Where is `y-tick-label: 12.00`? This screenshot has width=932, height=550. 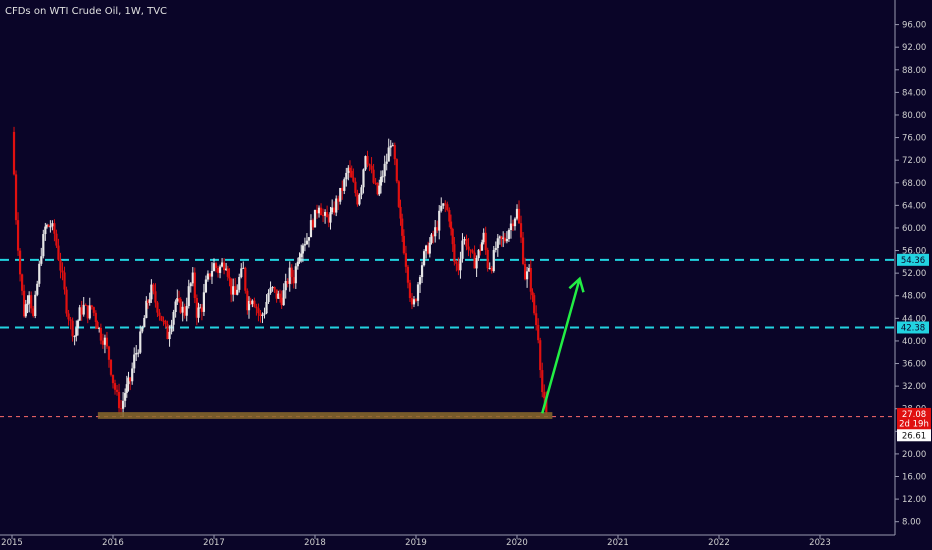 y-tick-label: 12.00 is located at coordinates (914, 500).